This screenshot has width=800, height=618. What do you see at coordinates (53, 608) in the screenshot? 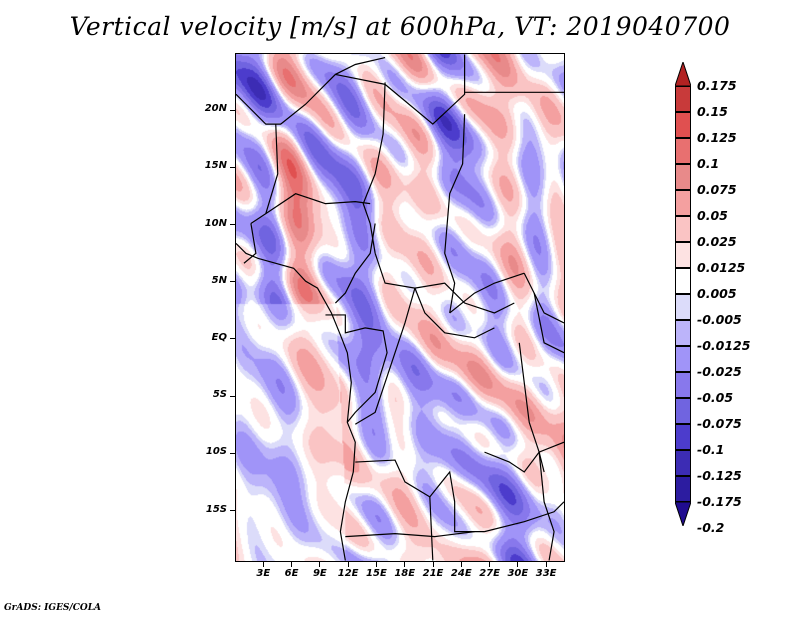
I see `grads-credit: GrADS: IGES/COLA` at bounding box center [53, 608].